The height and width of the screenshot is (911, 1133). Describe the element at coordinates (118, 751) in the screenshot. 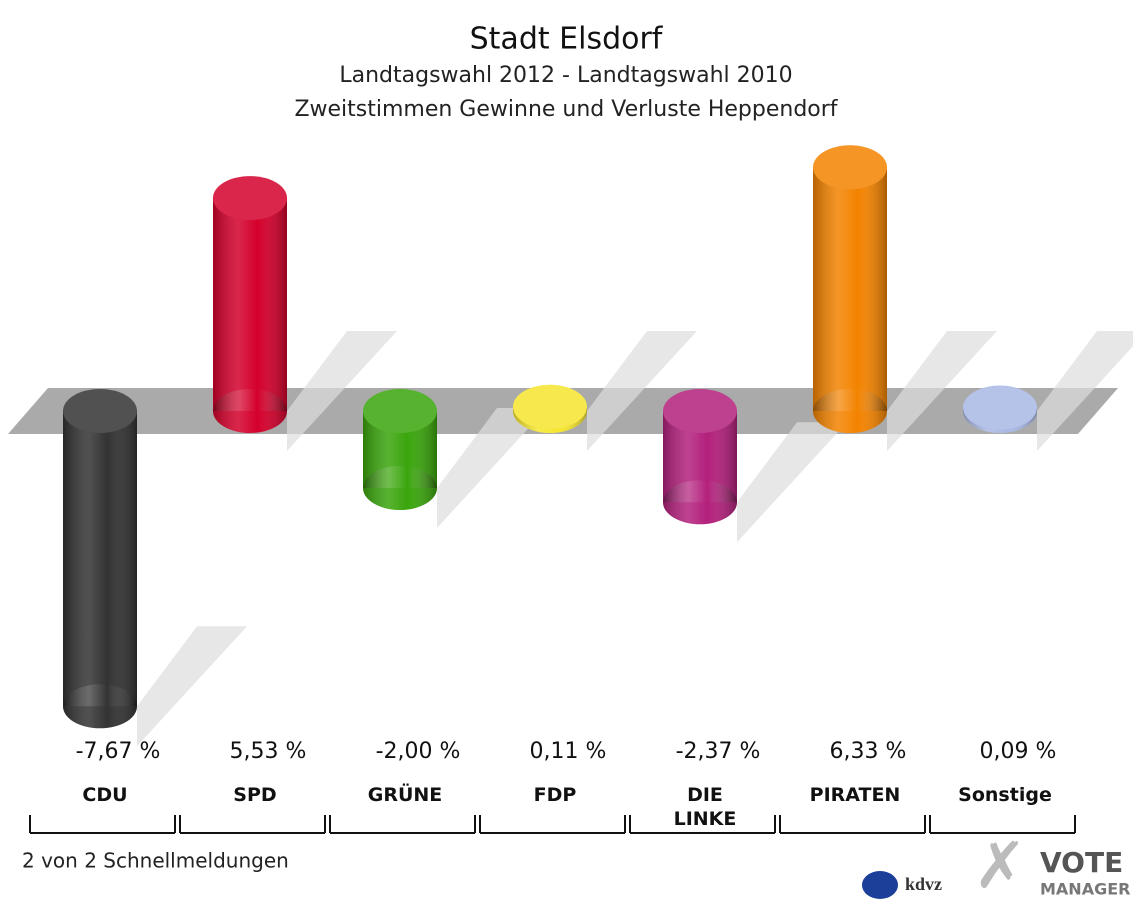

I see `value-label: -7,67 %` at that location.